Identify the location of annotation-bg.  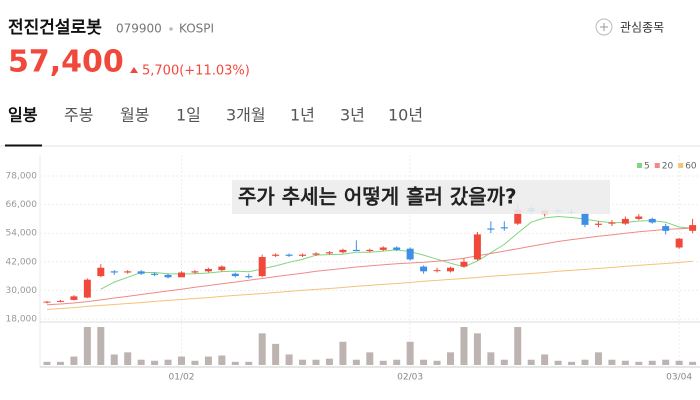
(421, 197).